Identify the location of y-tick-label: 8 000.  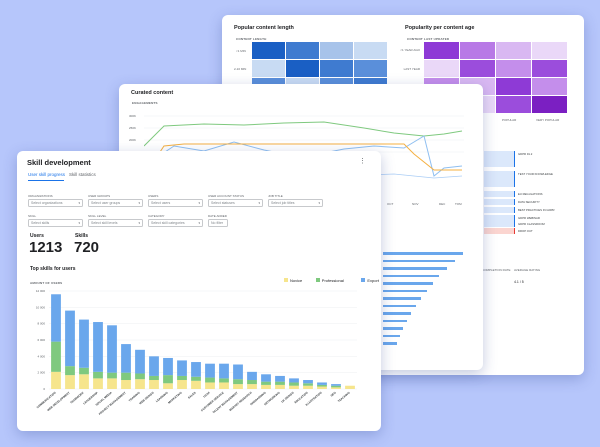
(41, 324).